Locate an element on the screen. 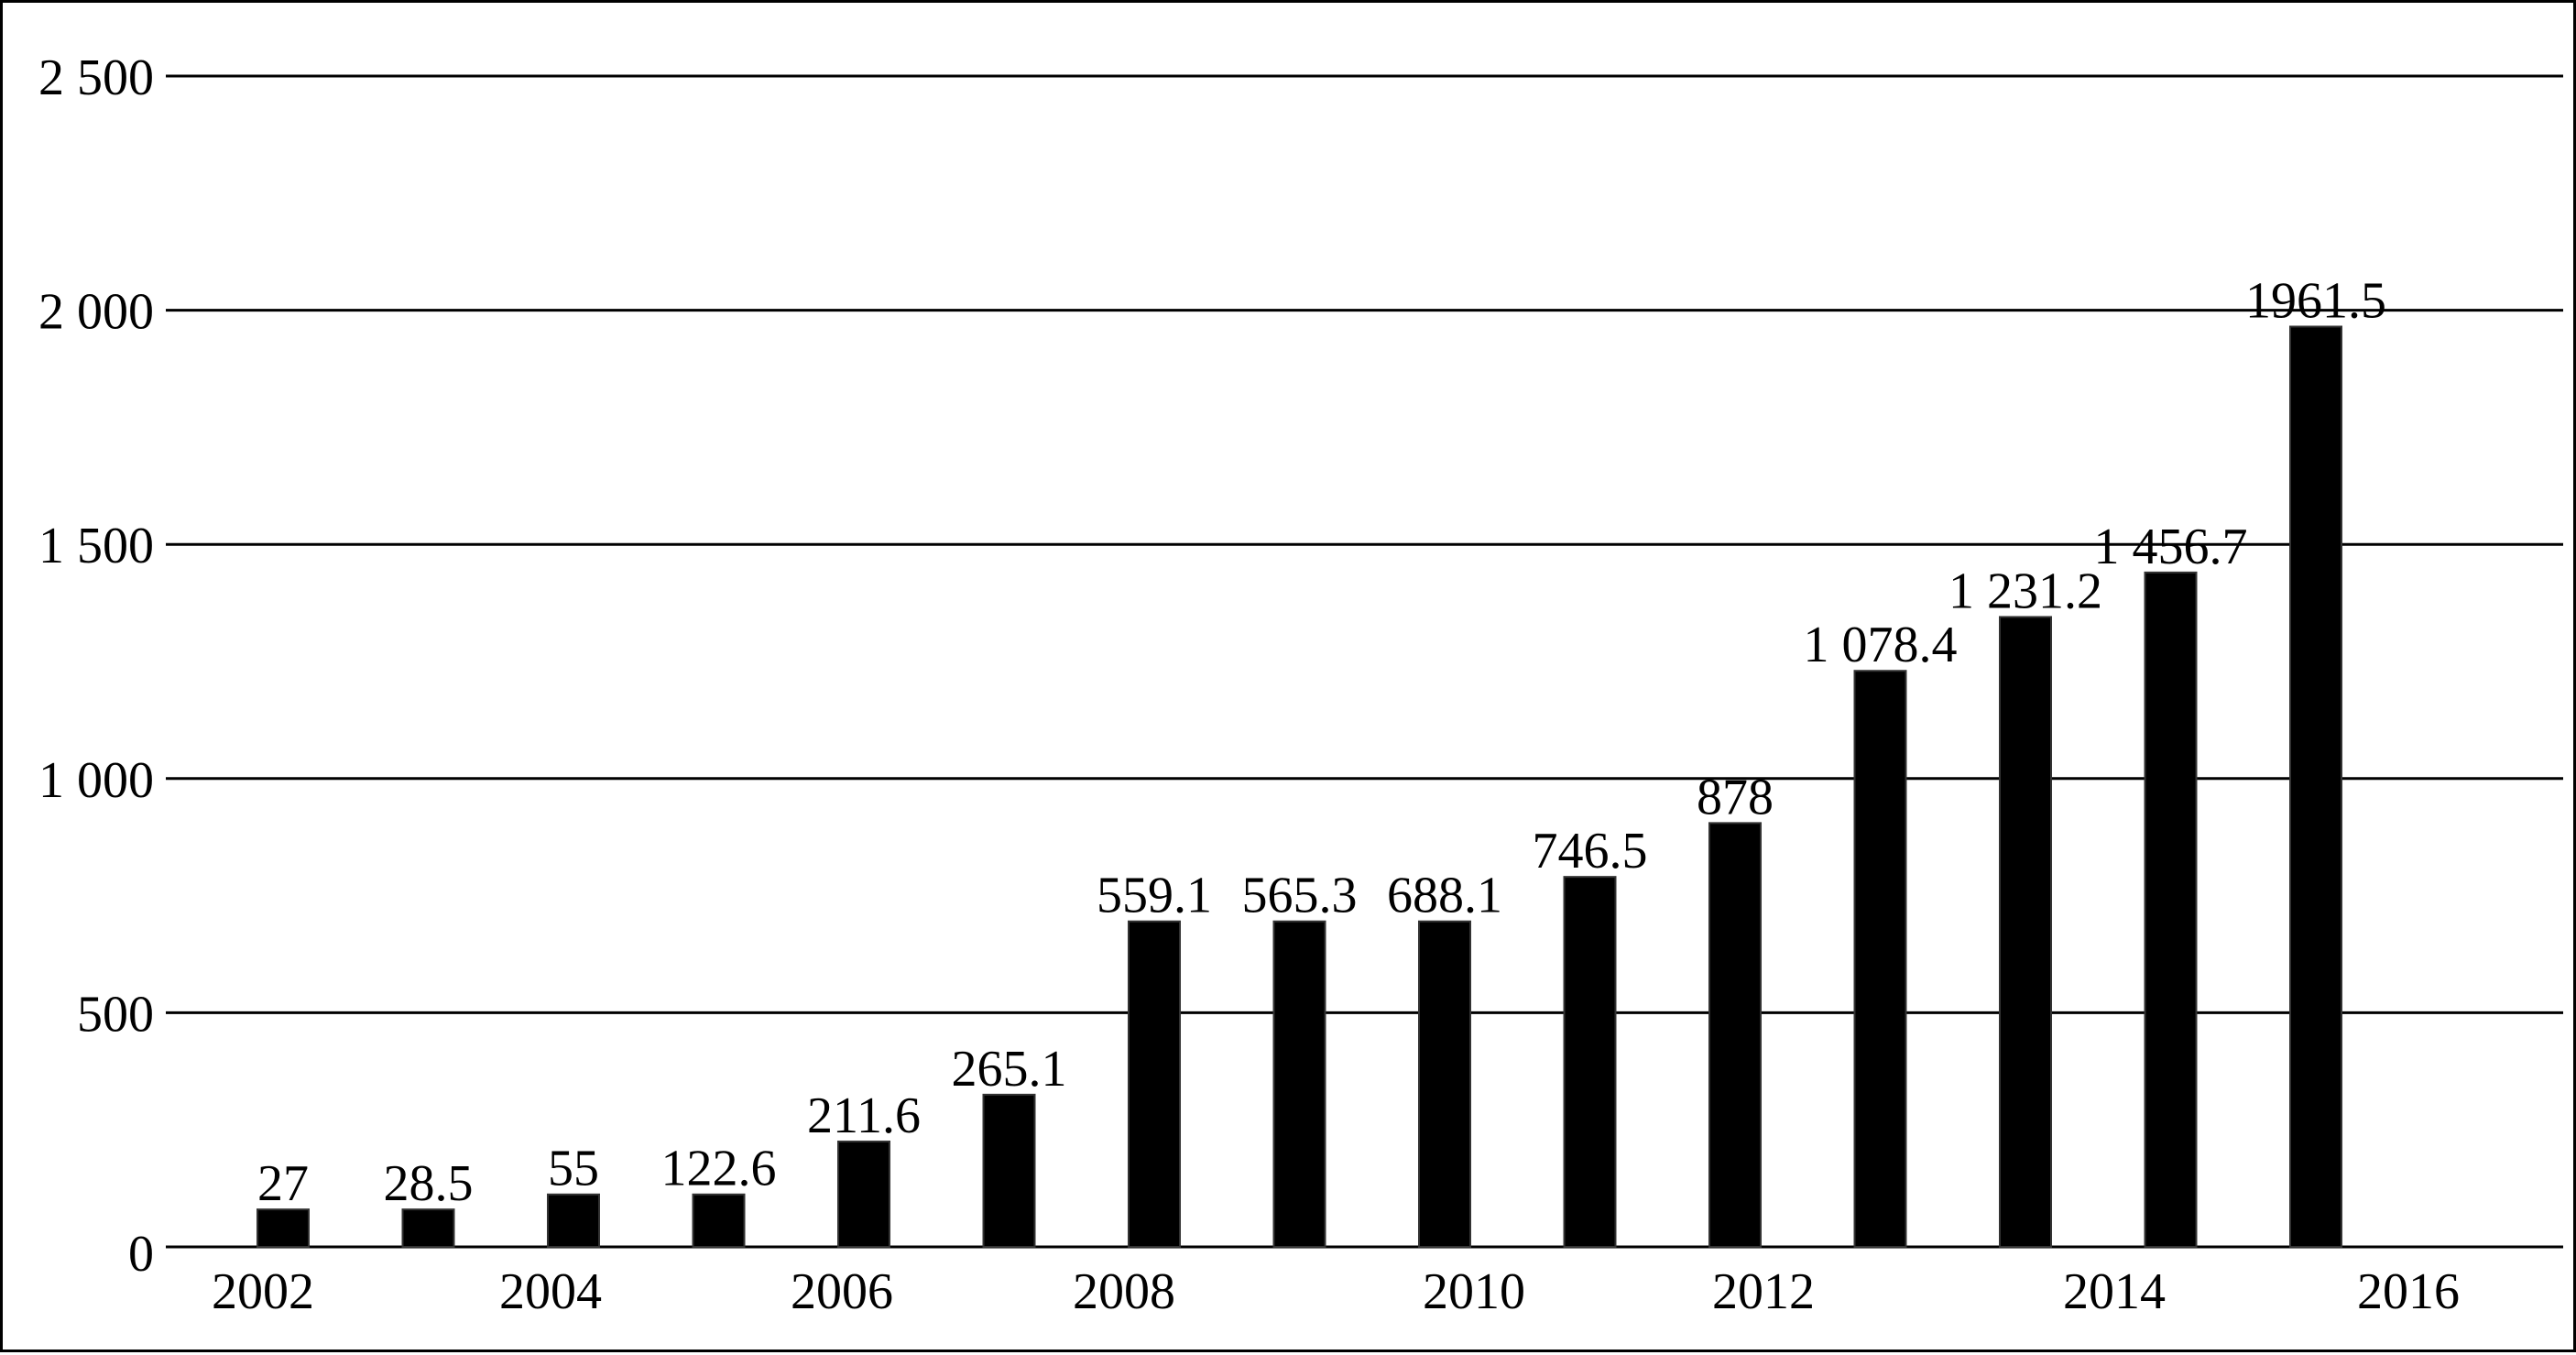 This screenshot has height=1355, width=2576. y-tick-label: 0 is located at coordinates (141, 1254).